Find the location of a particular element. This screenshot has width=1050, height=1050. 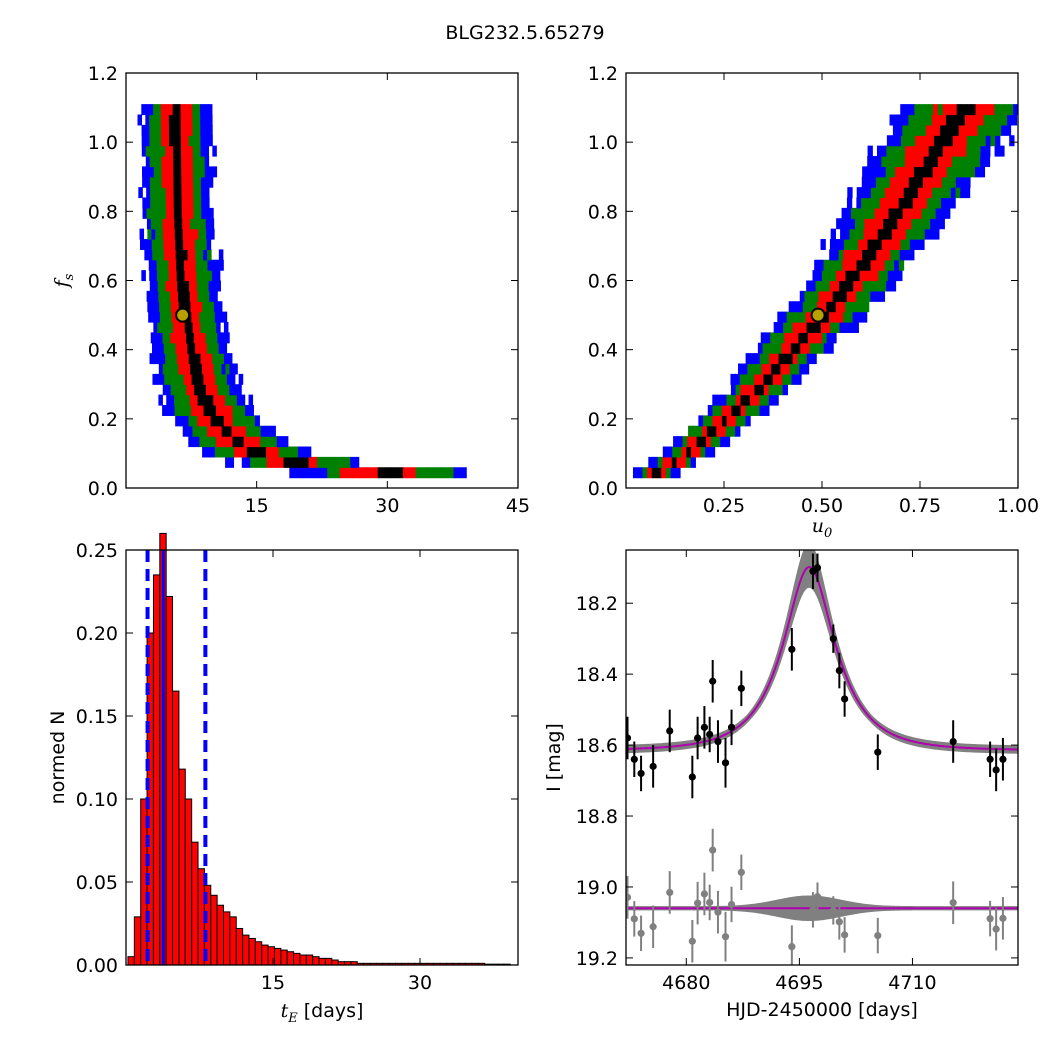

y-tick-label: 18.4 is located at coordinates (597, 675).